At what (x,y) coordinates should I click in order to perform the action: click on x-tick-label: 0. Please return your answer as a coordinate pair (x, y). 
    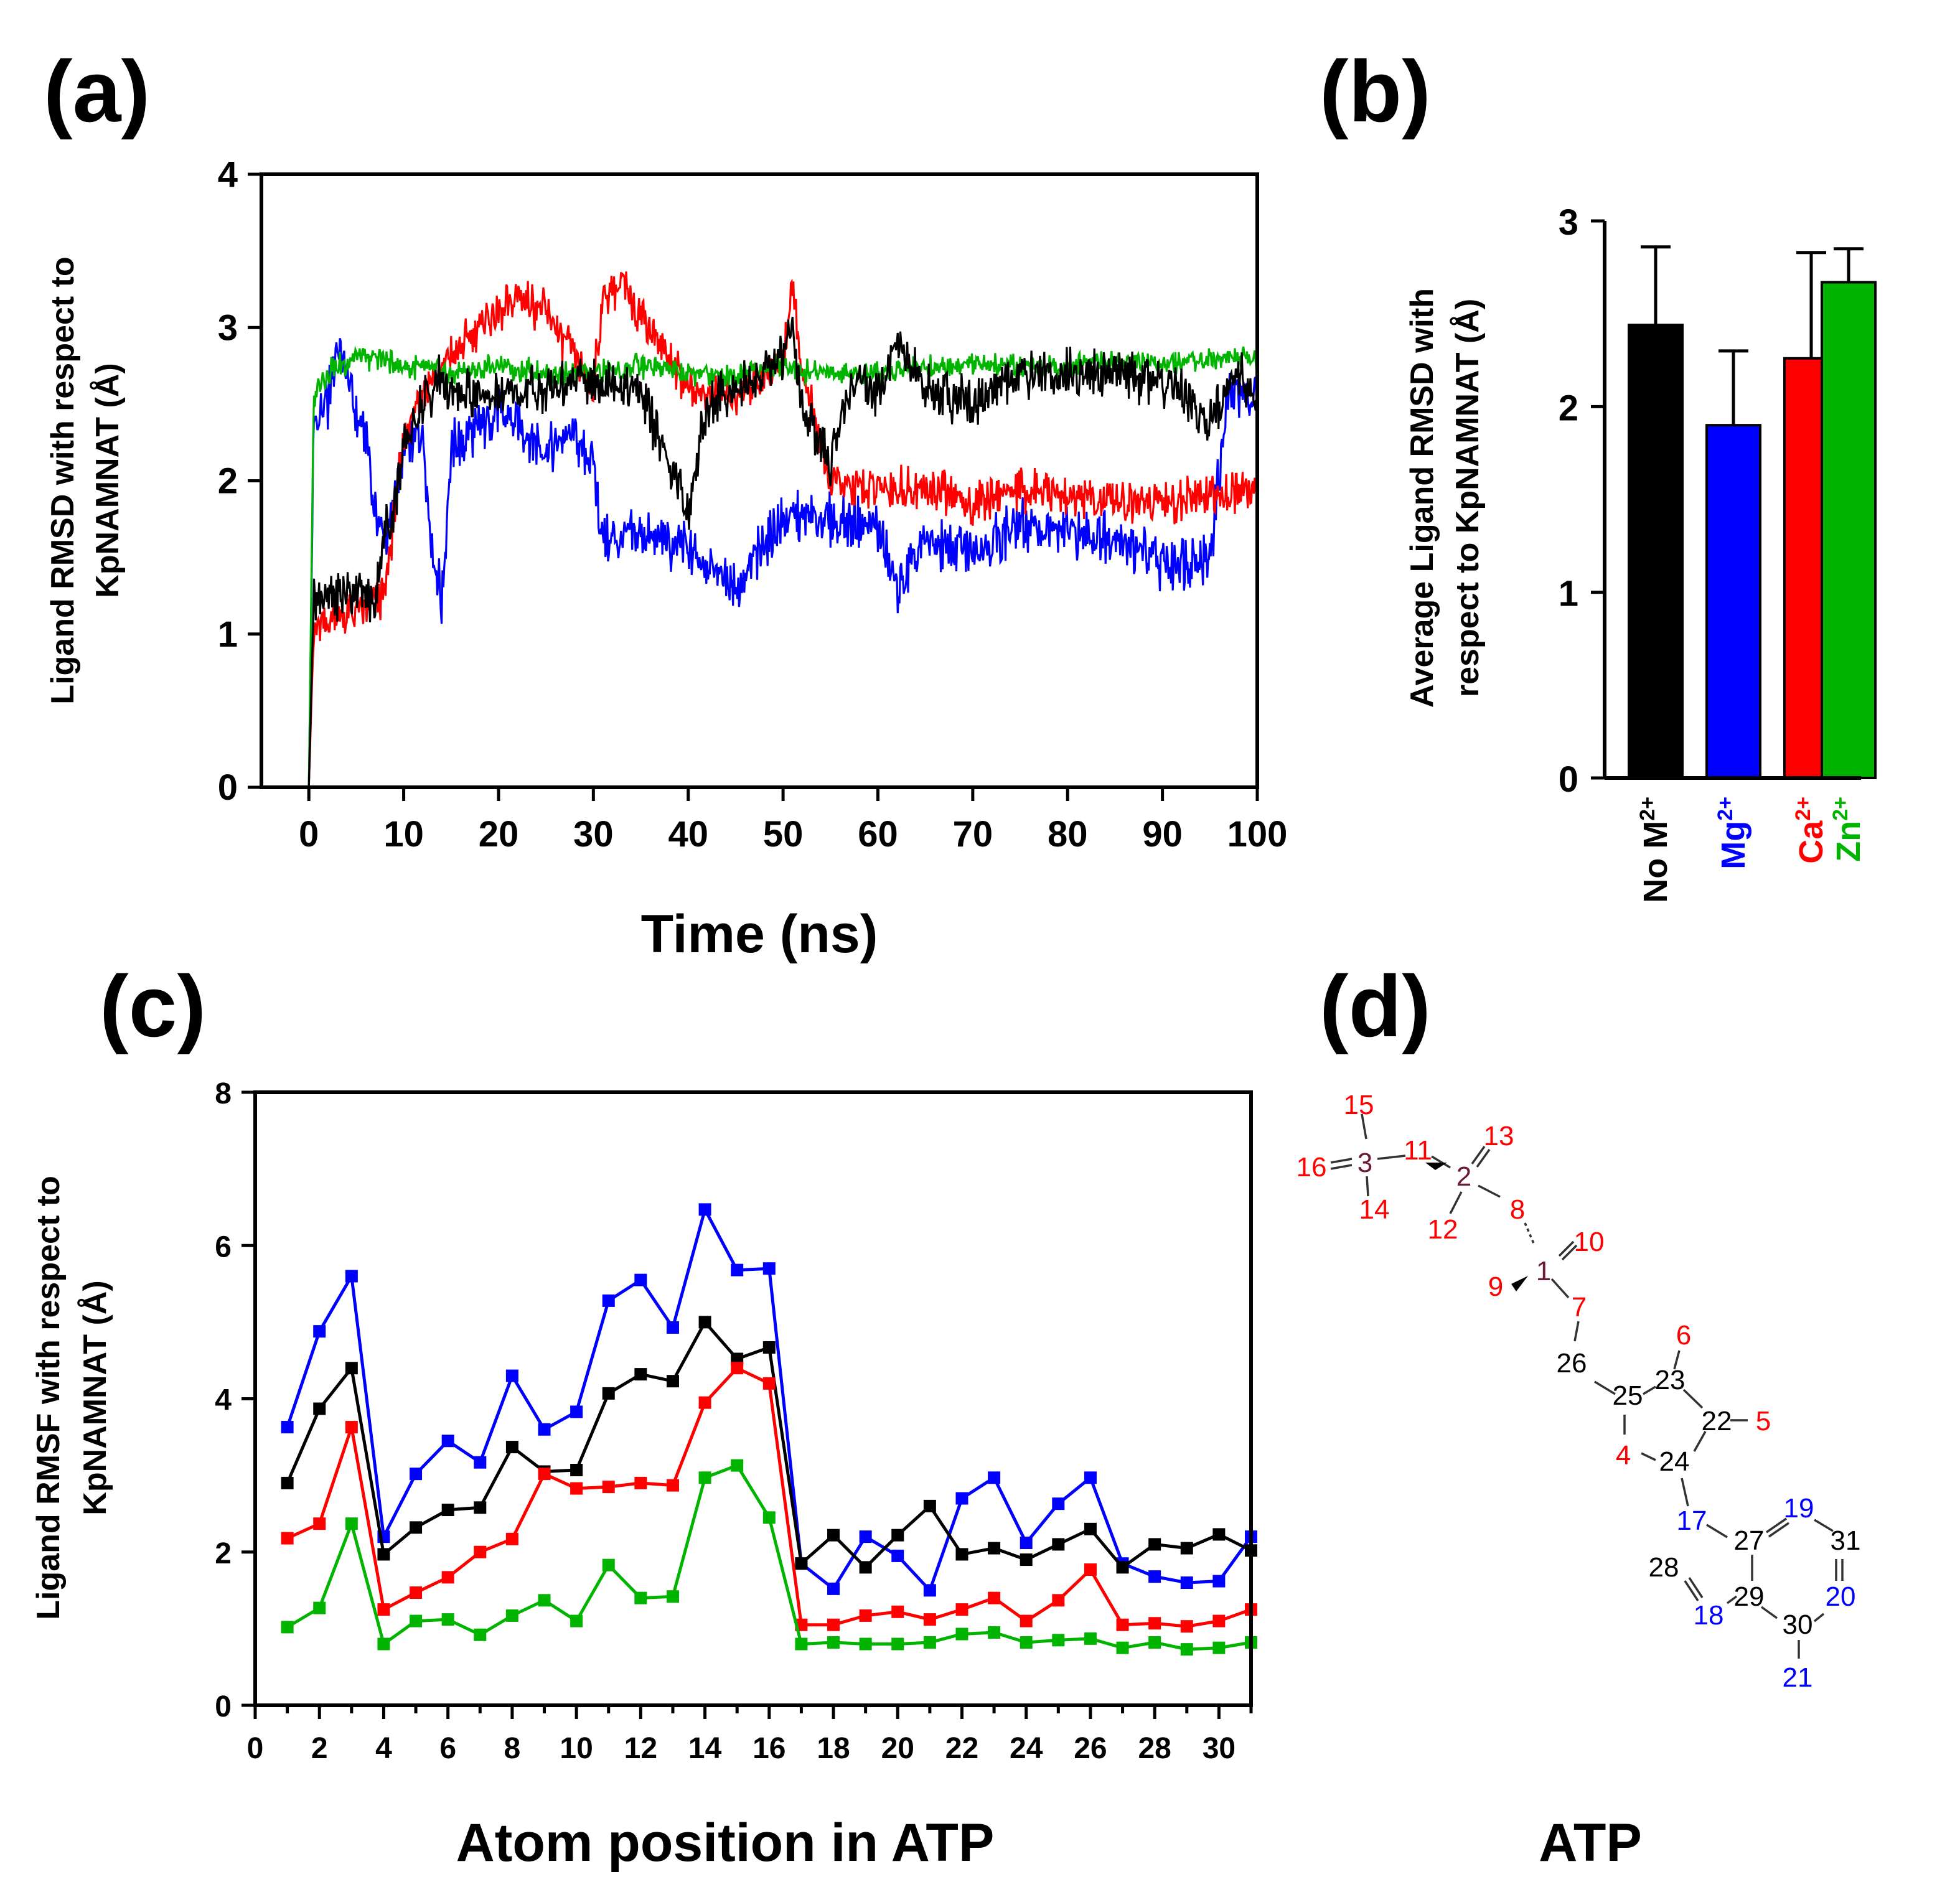
    Looking at the image, I should click on (256, 1748).